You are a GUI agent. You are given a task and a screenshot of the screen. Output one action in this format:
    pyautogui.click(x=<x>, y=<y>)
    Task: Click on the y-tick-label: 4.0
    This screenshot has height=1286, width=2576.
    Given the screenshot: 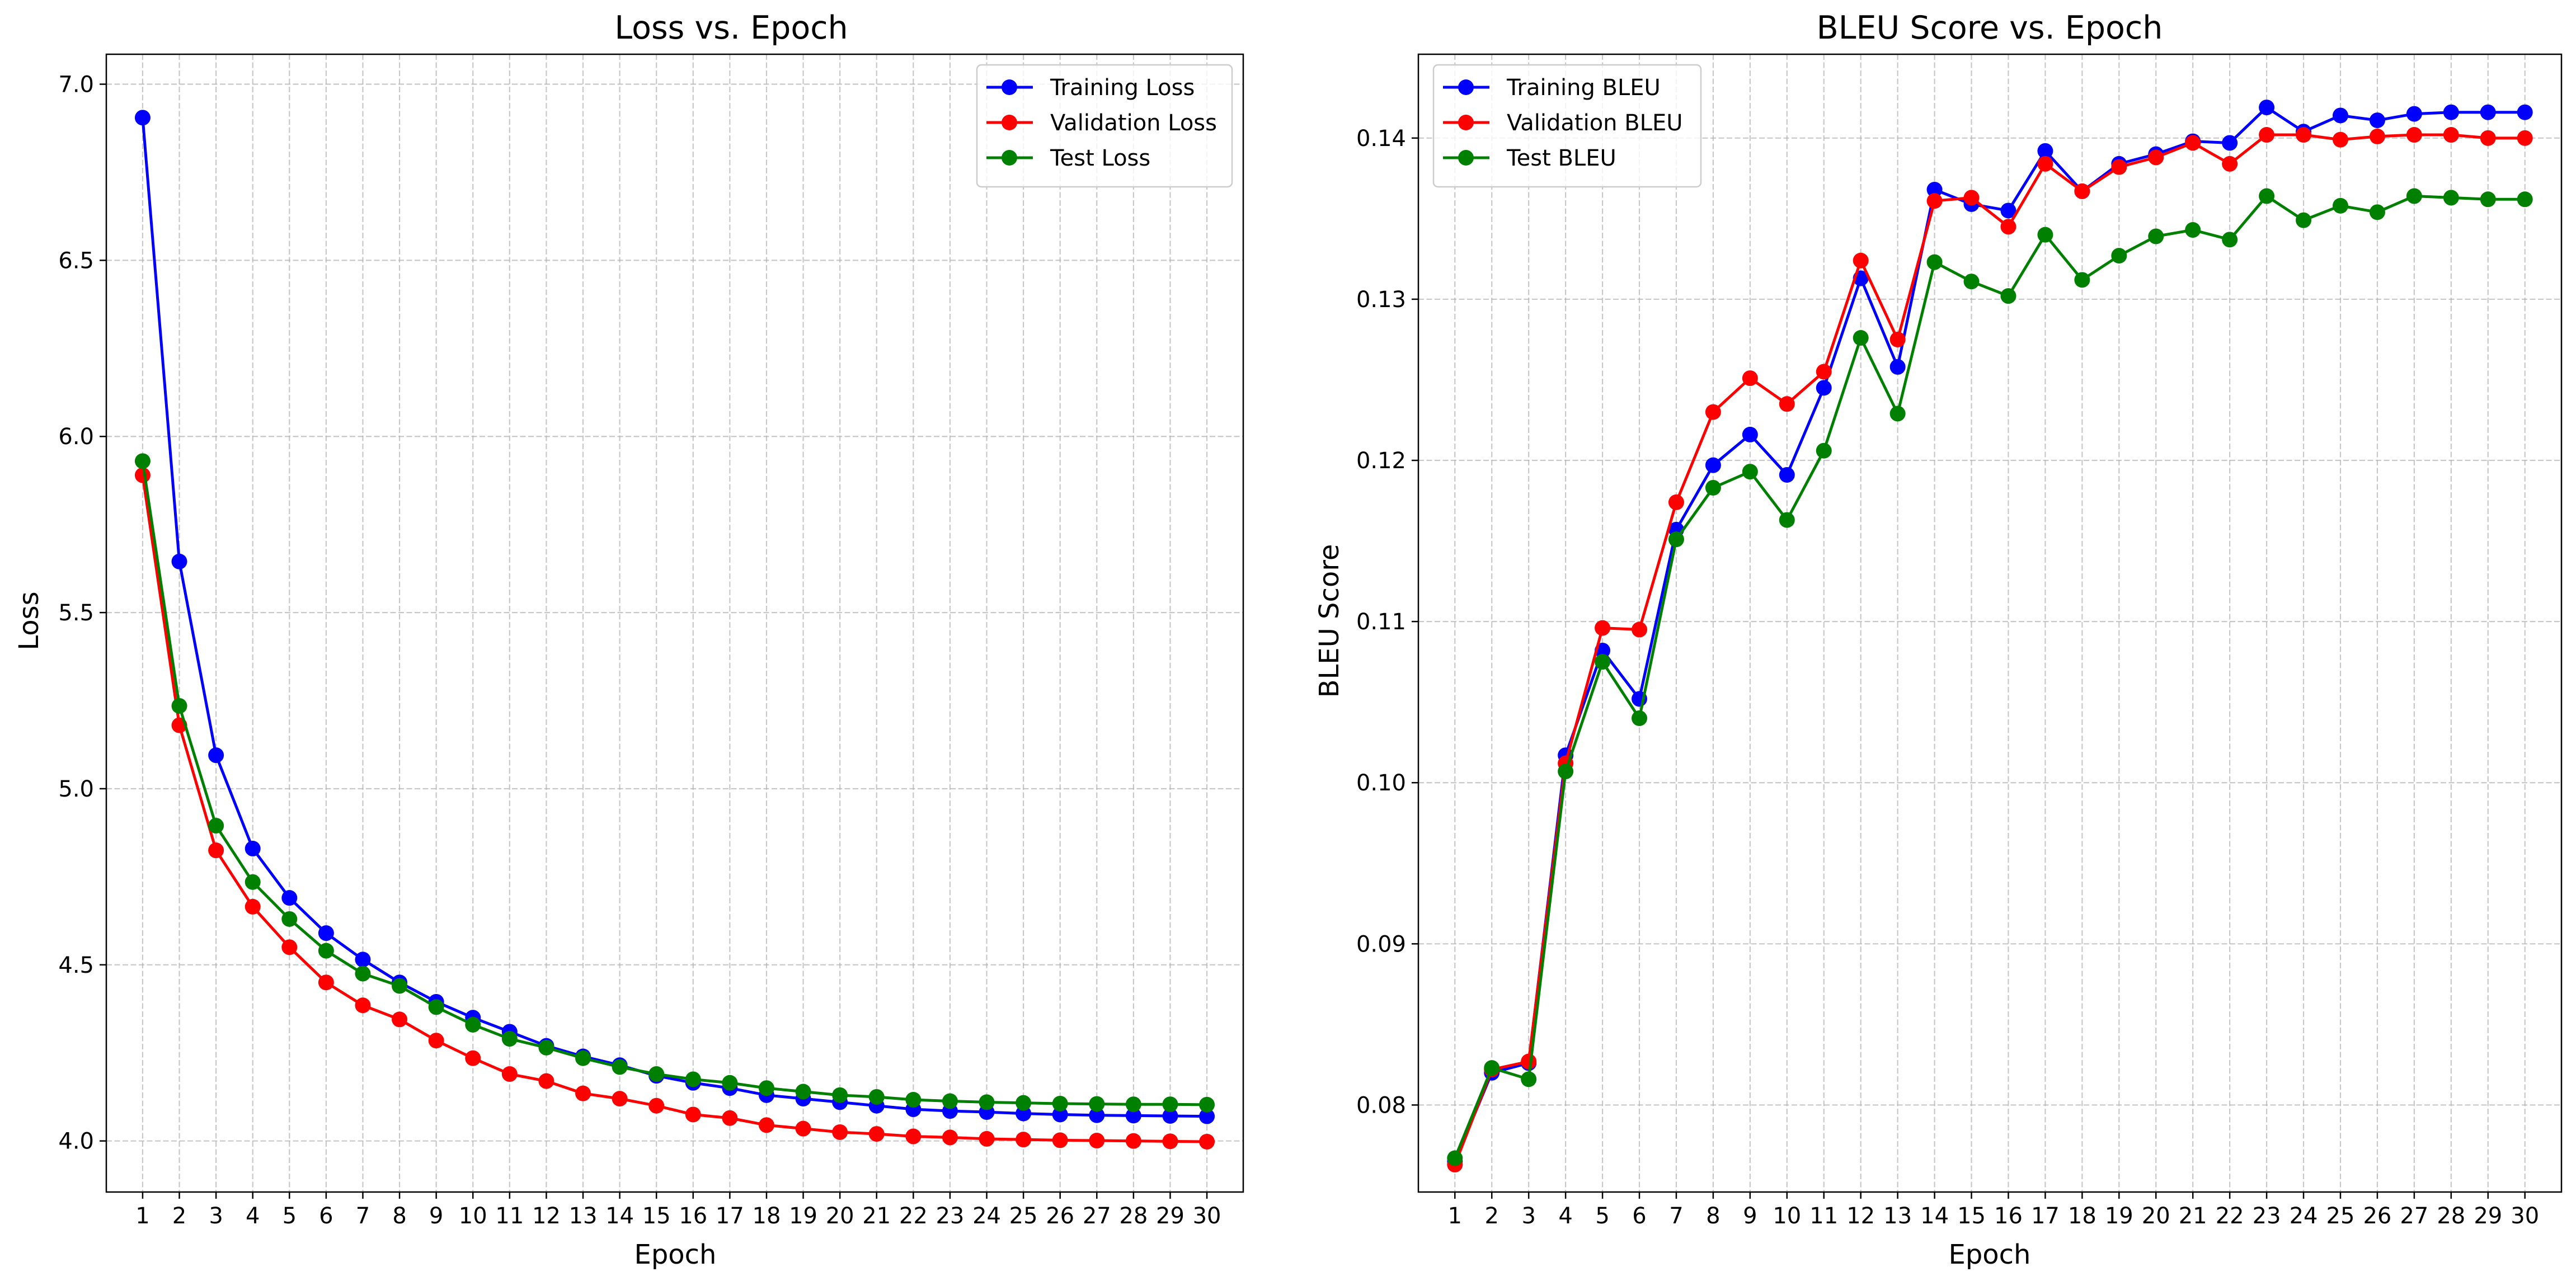 What is the action you would take?
    pyautogui.click(x=76, y=1142)
    